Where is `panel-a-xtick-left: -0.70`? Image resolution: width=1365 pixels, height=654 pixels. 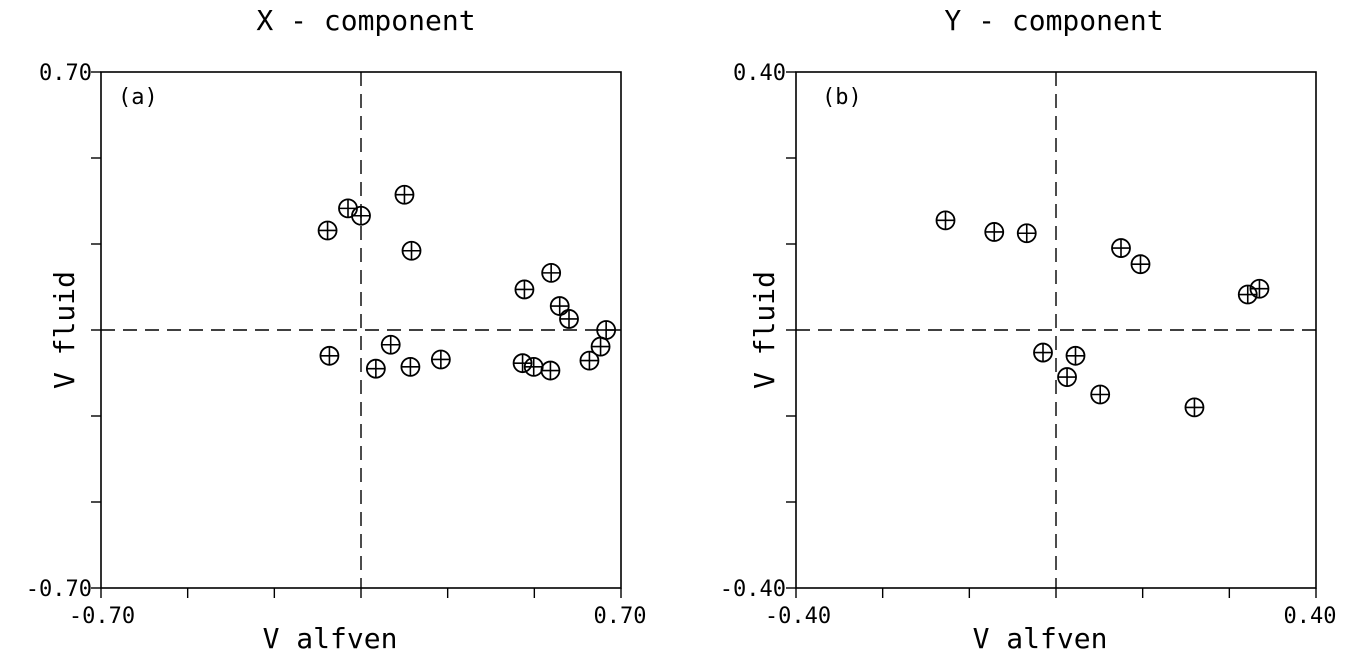 panel-a-xtick-left: -0.70 is located at coordinates (102, 616).